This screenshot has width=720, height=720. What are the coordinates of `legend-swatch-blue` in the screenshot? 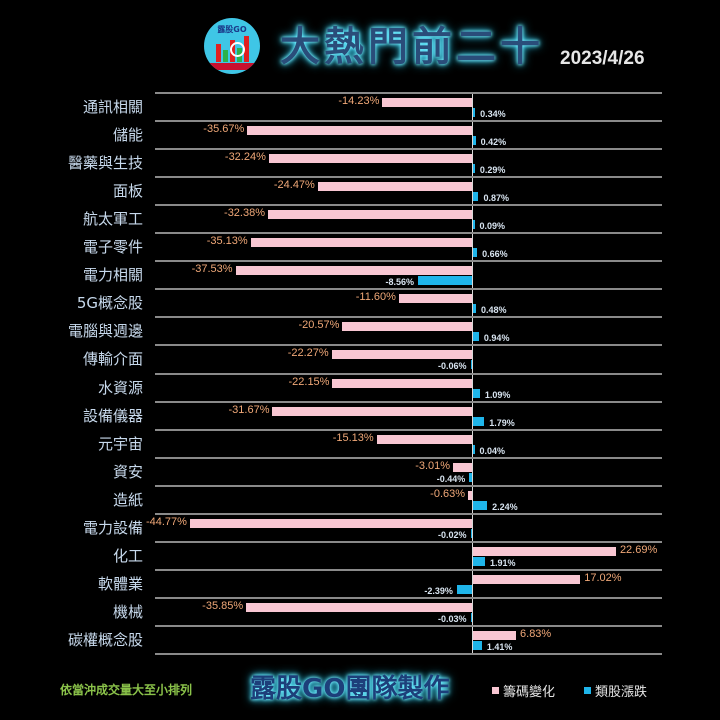 It's located at (587, 690).